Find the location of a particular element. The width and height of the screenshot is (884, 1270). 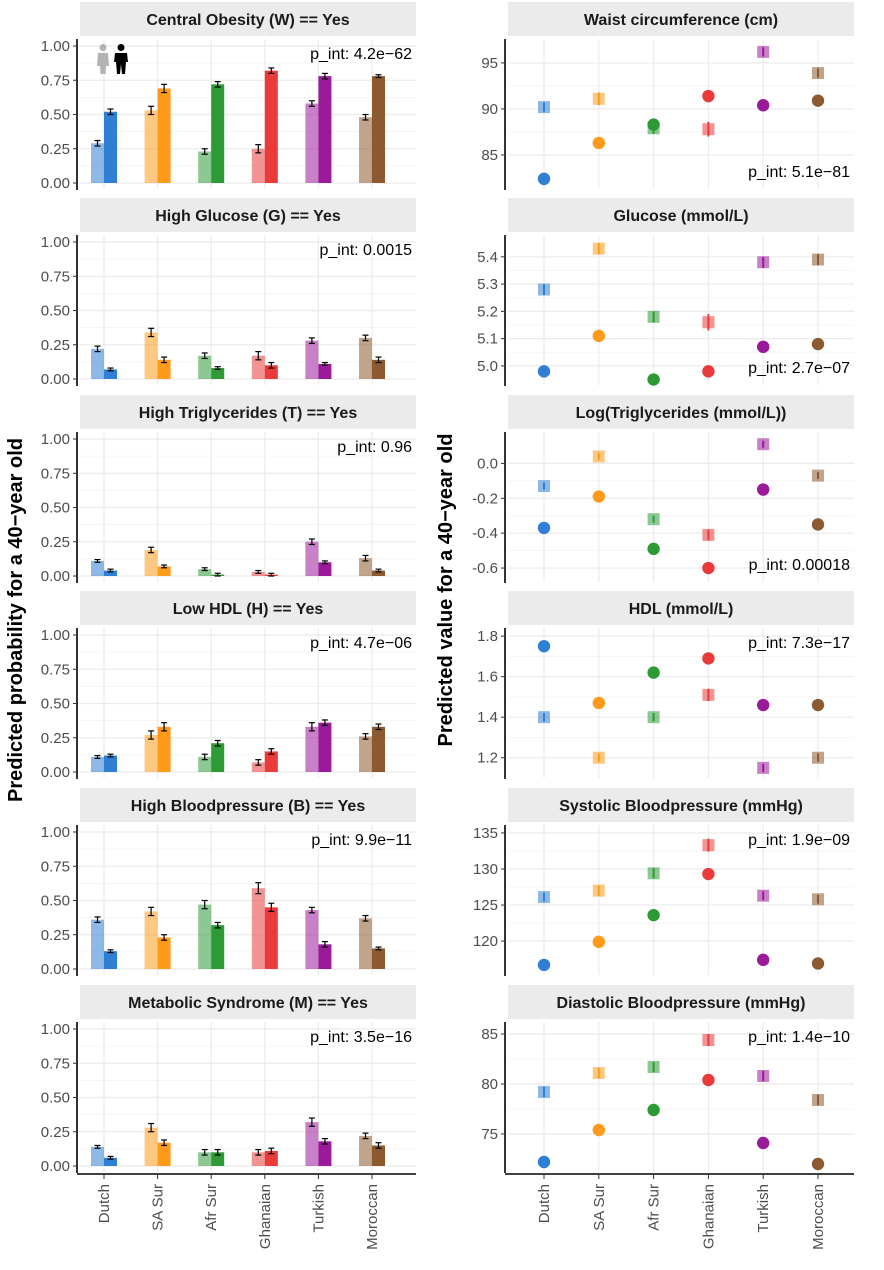

sex-legend is located at coordinates (112, 59).